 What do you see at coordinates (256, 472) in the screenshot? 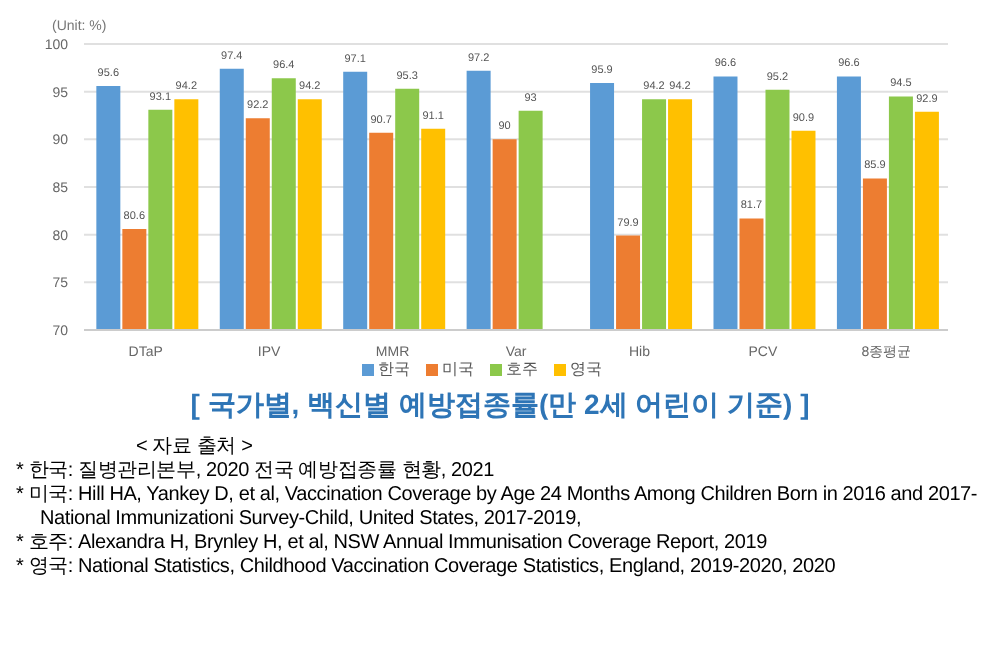
I see `text: * 한국: 질병관리본부, 2020 전국 예방접종률 현황, 2021` at bounding box center [256, 472].